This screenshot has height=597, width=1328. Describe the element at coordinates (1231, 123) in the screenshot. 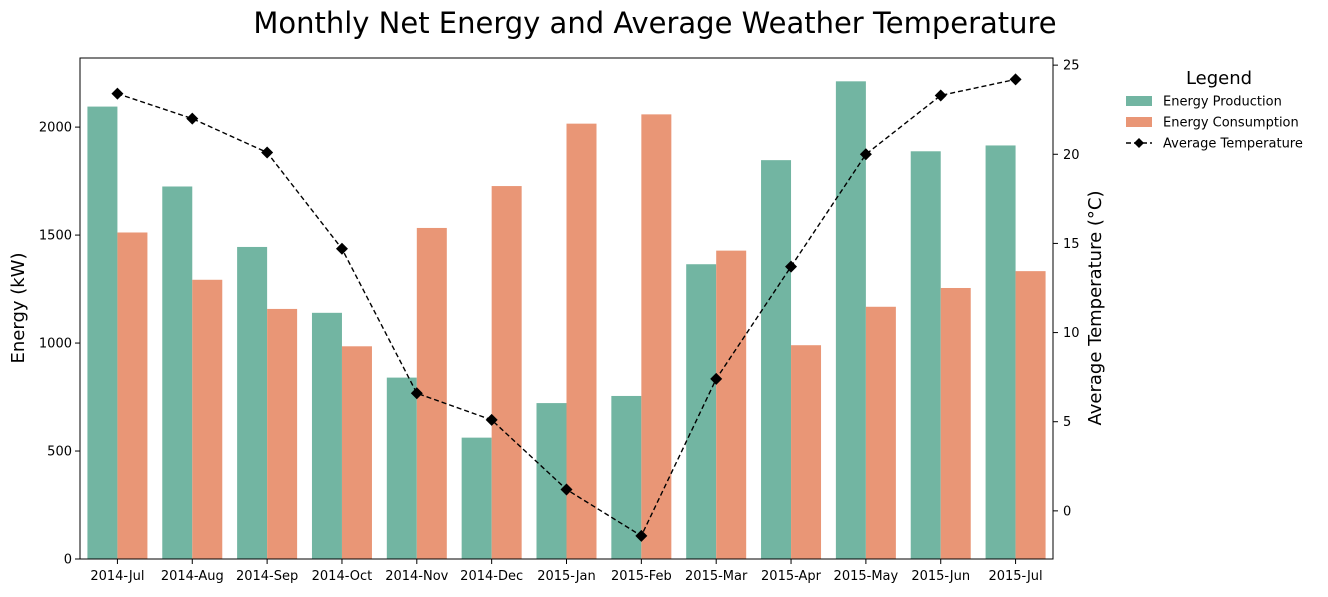

I see `legend-label: Energy Consumption` at that location.